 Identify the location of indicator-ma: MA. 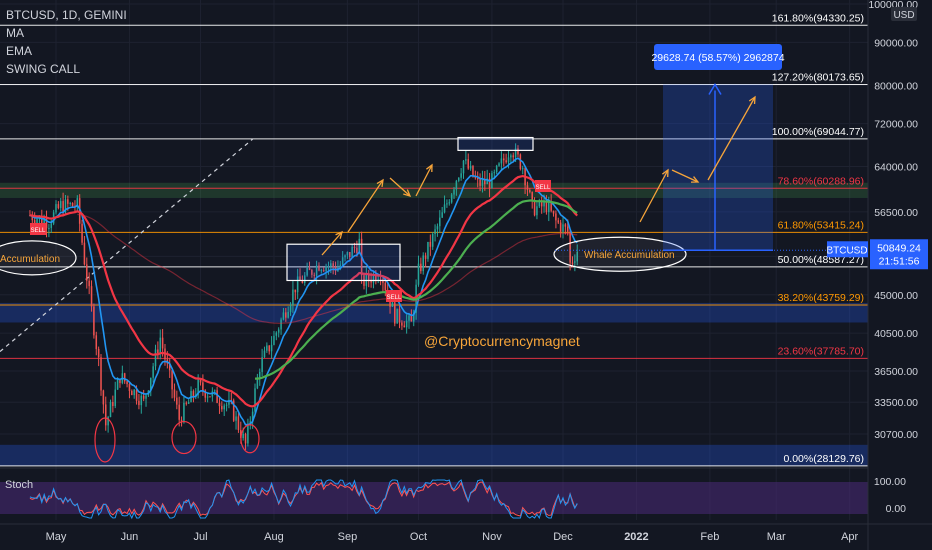
(15, 33).